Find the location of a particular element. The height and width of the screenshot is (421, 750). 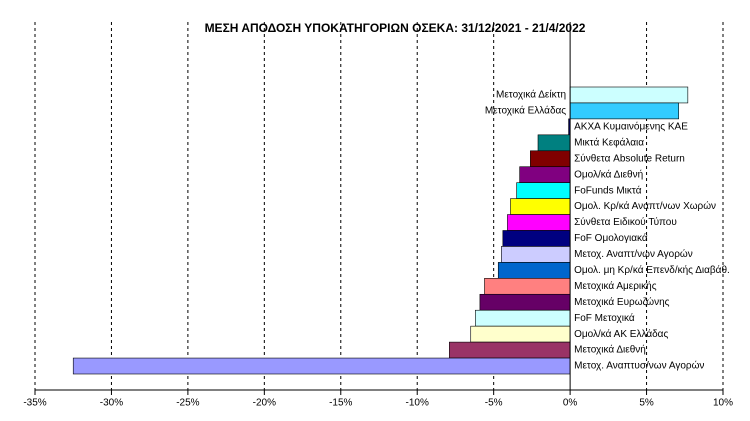

category-label: Μετοχικά Ευρωζώνης is located at coordinates (622, 302).